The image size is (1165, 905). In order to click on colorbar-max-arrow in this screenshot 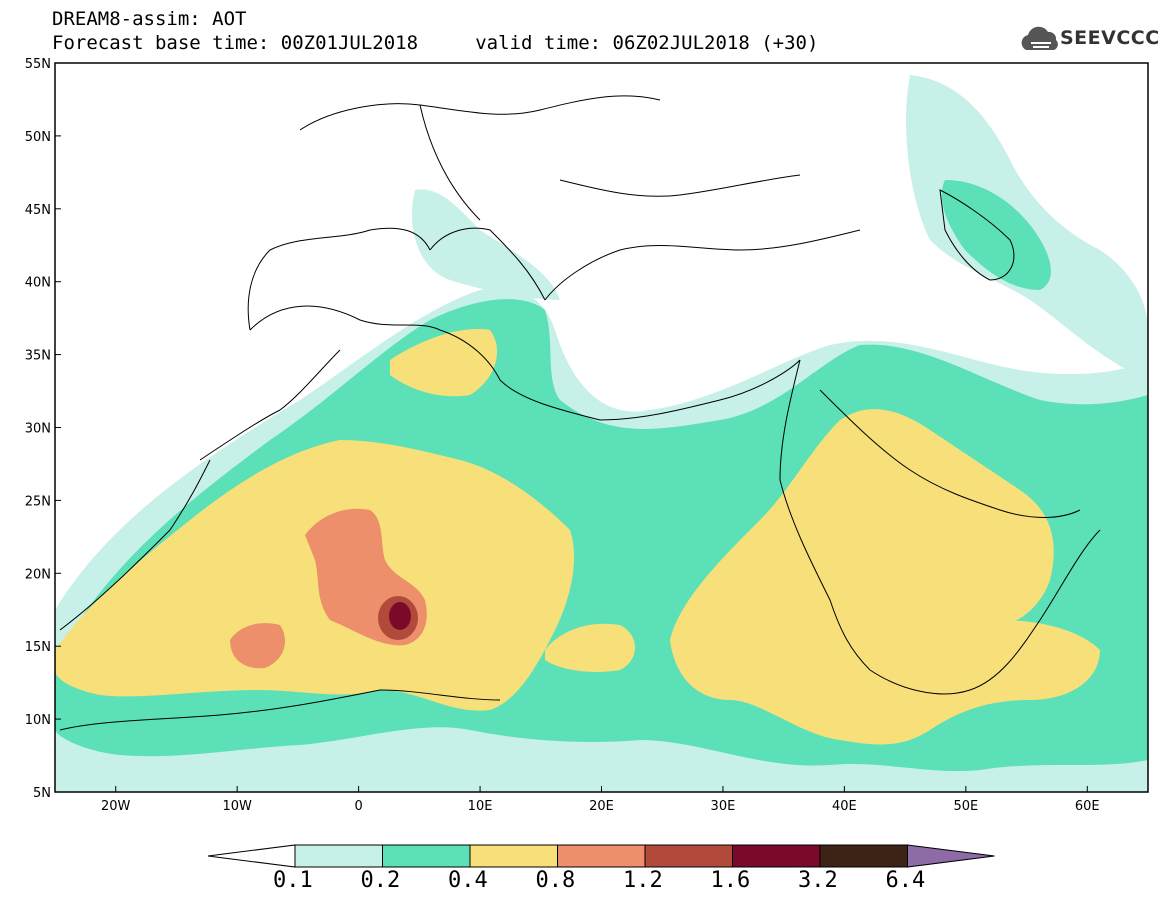, I will do `click(951, 856)`.